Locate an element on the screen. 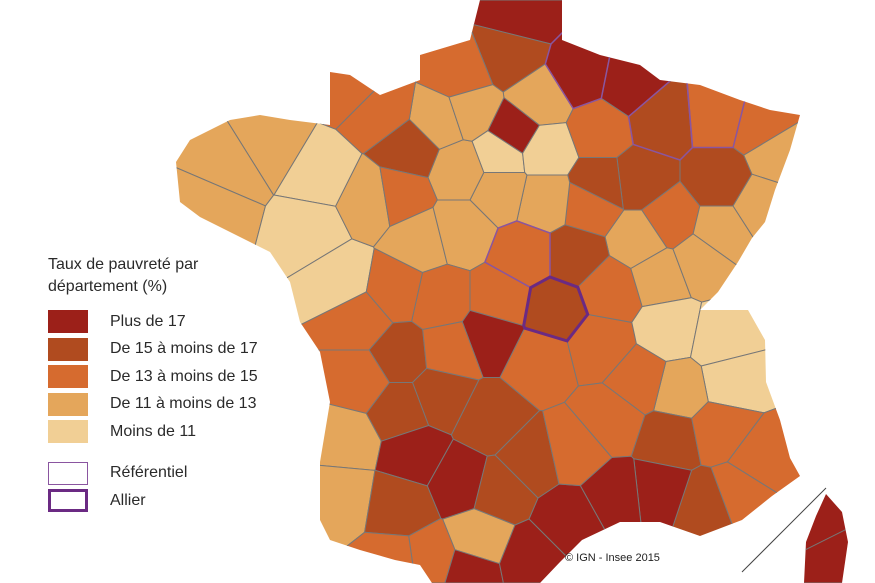 This screenshot has height=583, width=875. legend-item-allier: Allier is located at coordinates (153, 501).